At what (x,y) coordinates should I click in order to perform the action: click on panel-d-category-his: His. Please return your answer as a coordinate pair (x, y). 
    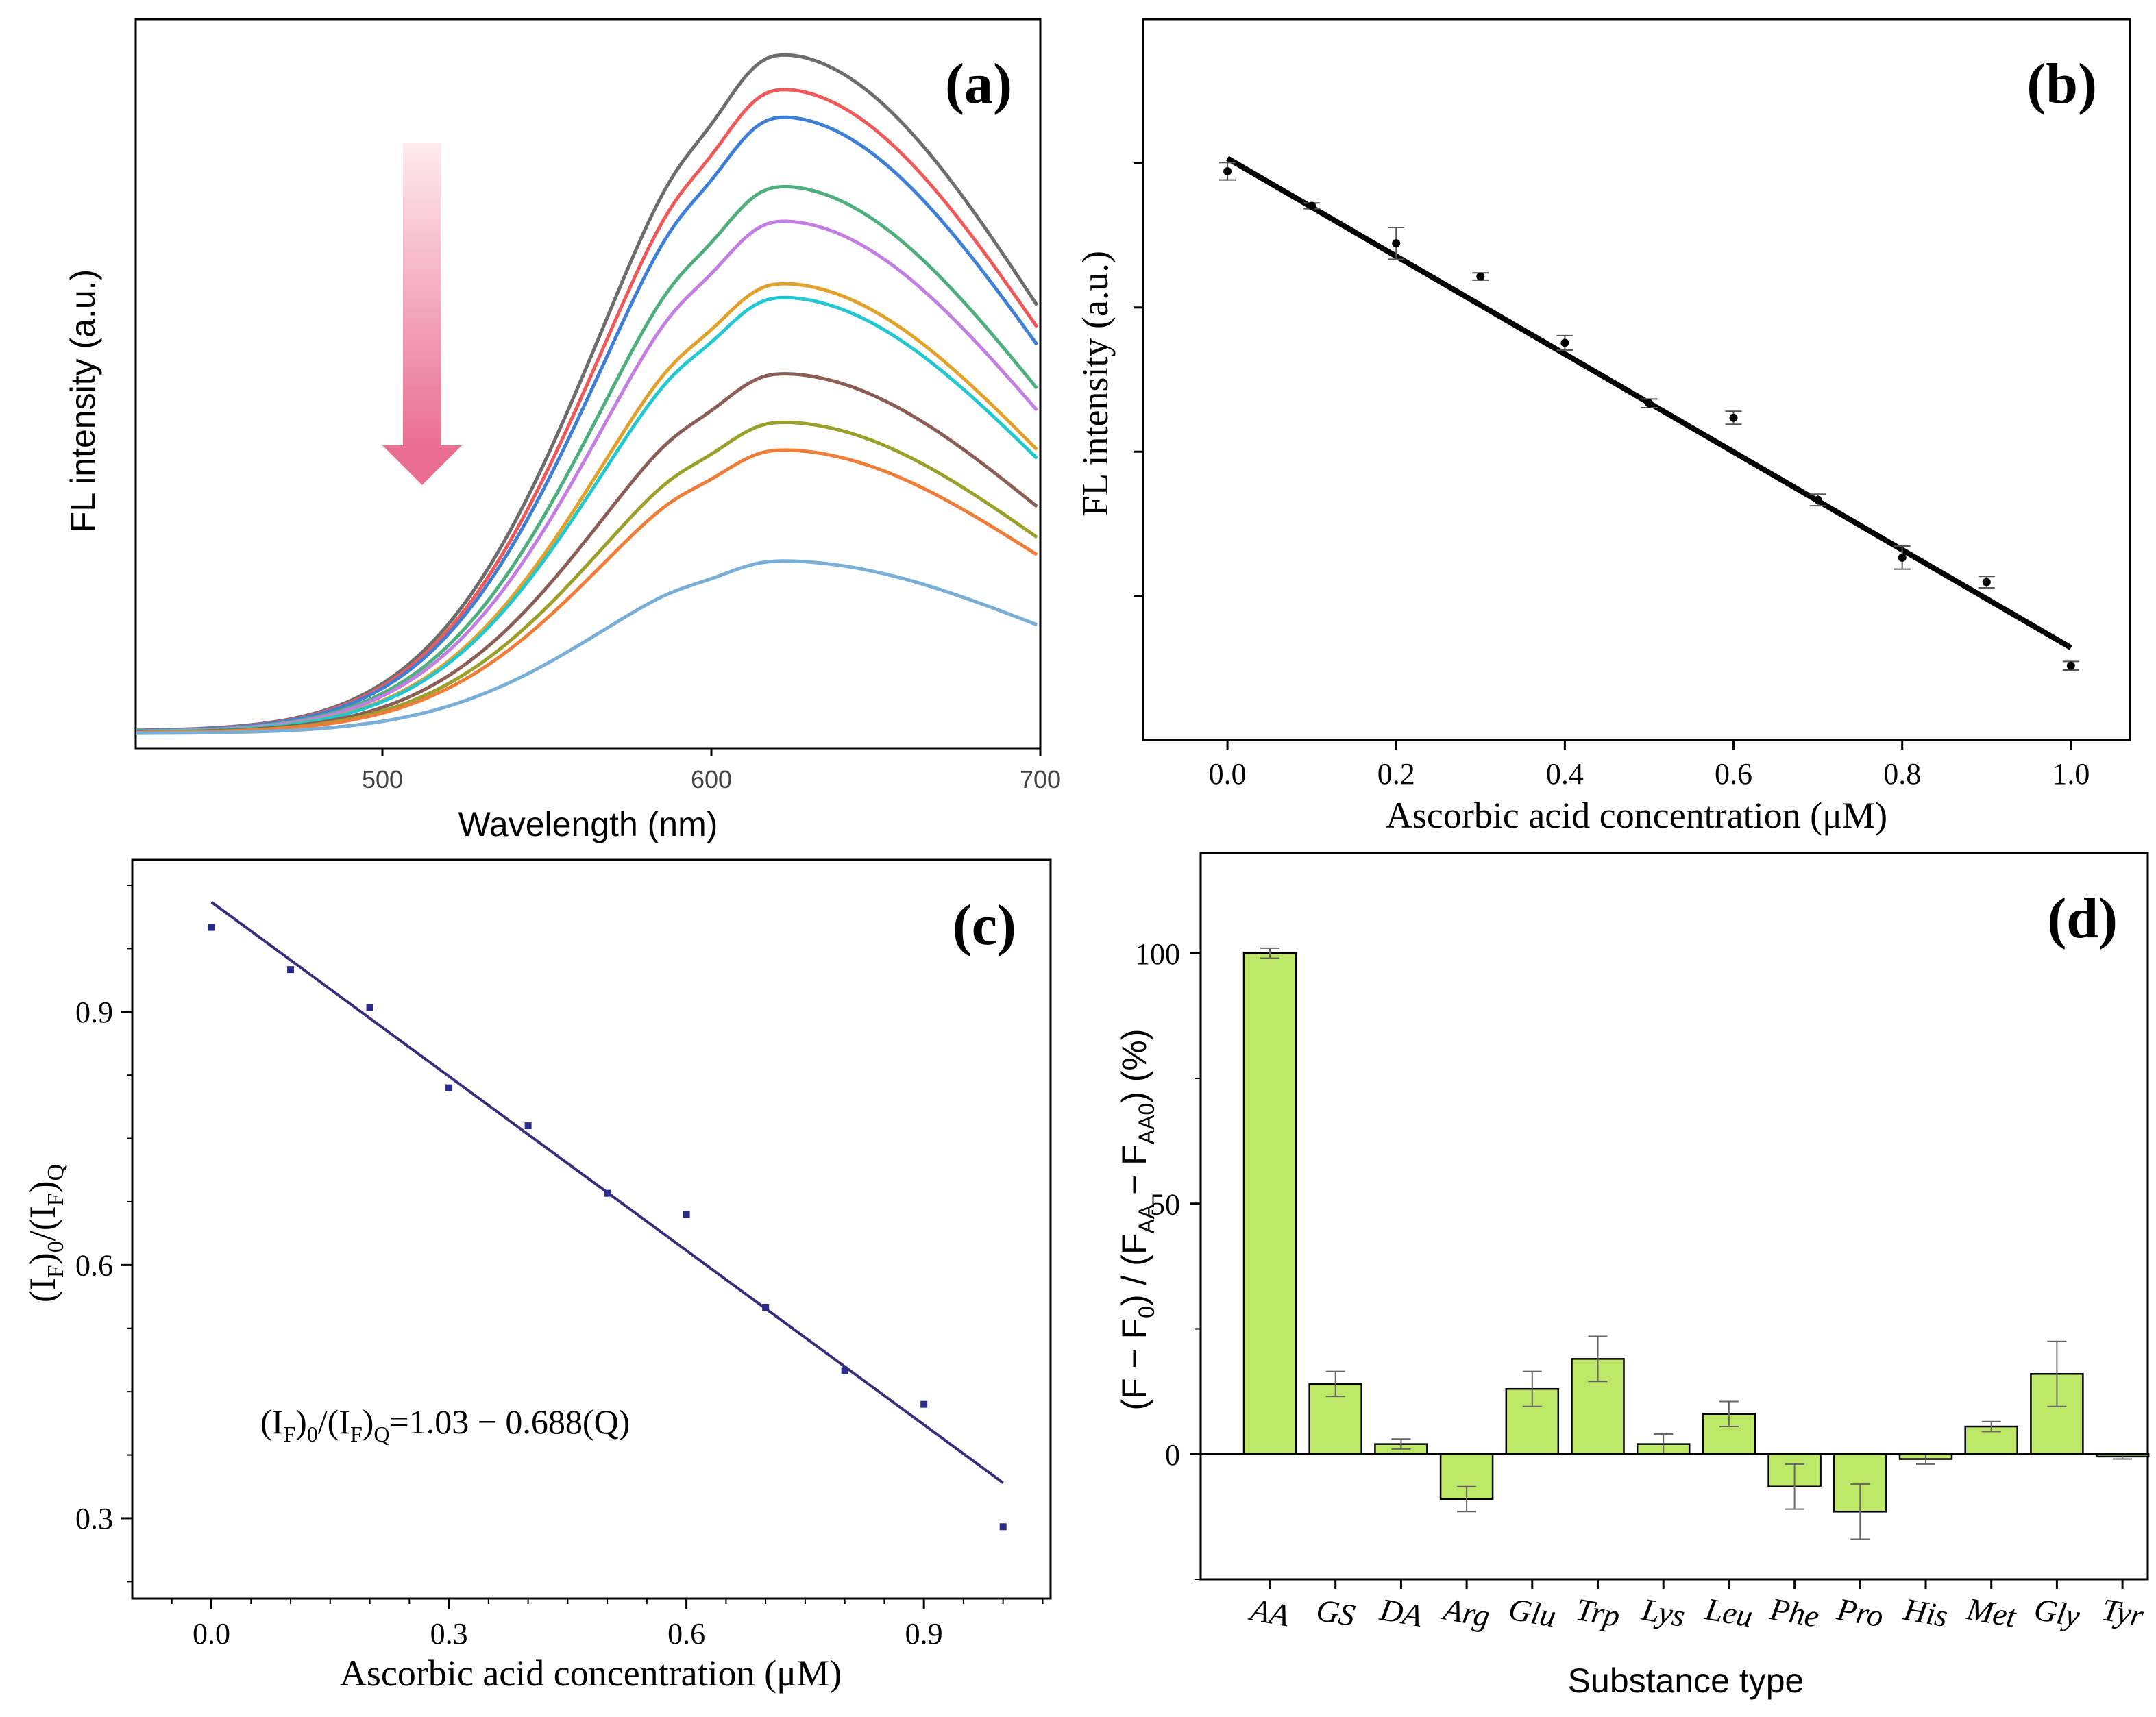
    Looking at the image, I should click on (1925, 1612).